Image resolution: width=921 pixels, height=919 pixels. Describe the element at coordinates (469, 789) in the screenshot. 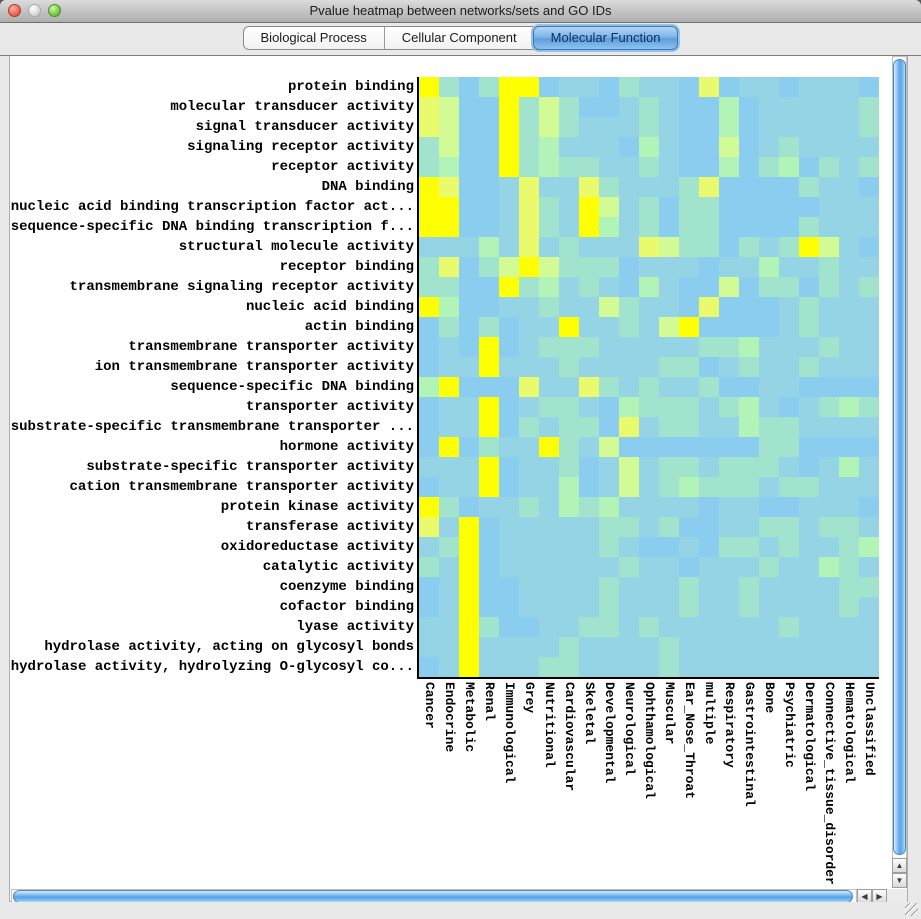

I see `column-label: Metabolic` at that location.